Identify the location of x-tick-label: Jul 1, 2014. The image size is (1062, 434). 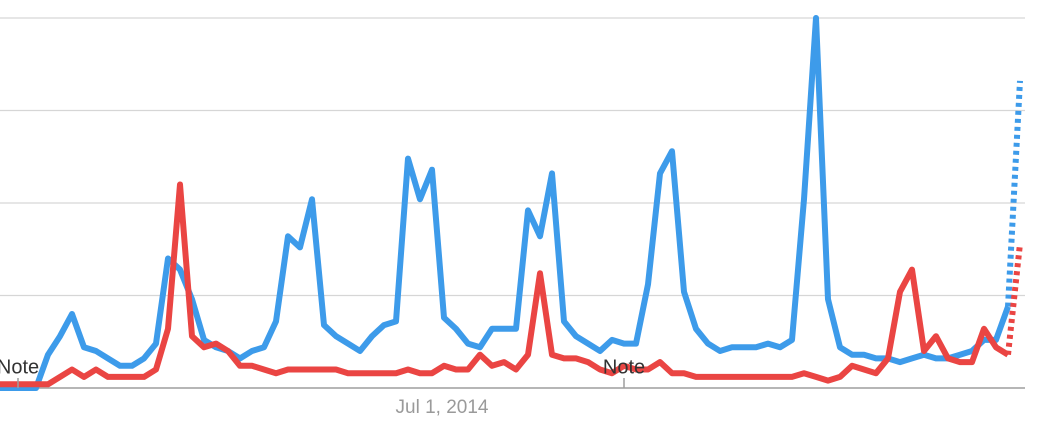
(442, 407).